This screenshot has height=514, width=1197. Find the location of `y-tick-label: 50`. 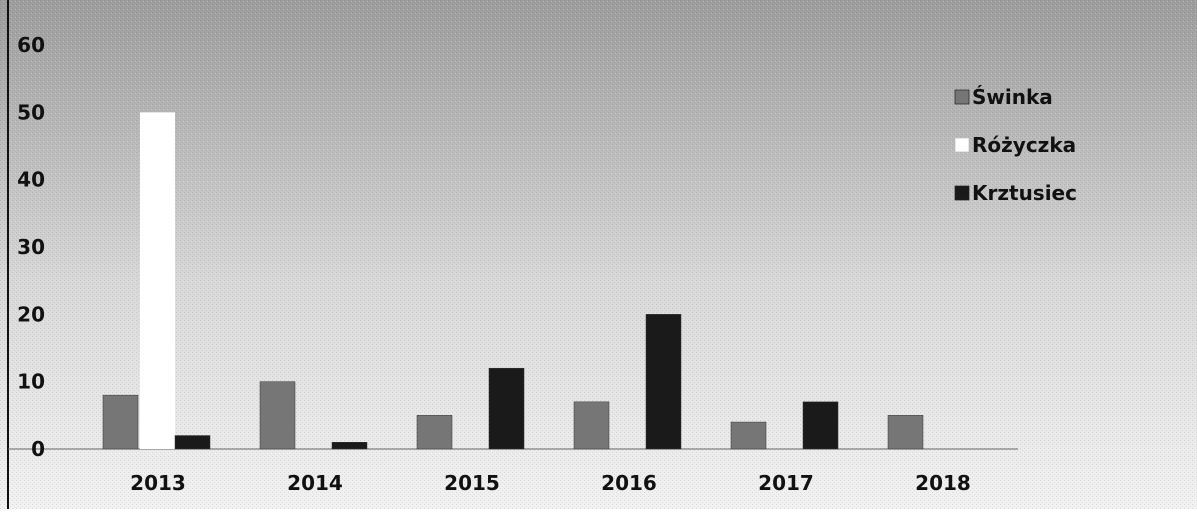

y-tick-label: 50 is located at coordinates (31, 112).